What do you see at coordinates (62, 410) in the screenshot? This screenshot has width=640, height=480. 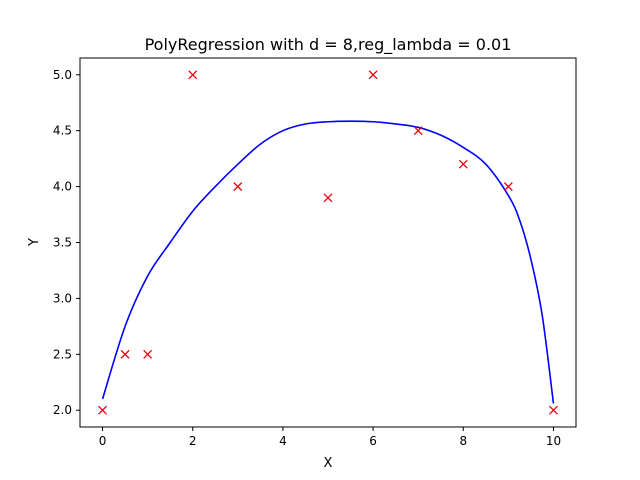 I see `y-tick-label: 2.0` at bounding box center [62, 410].